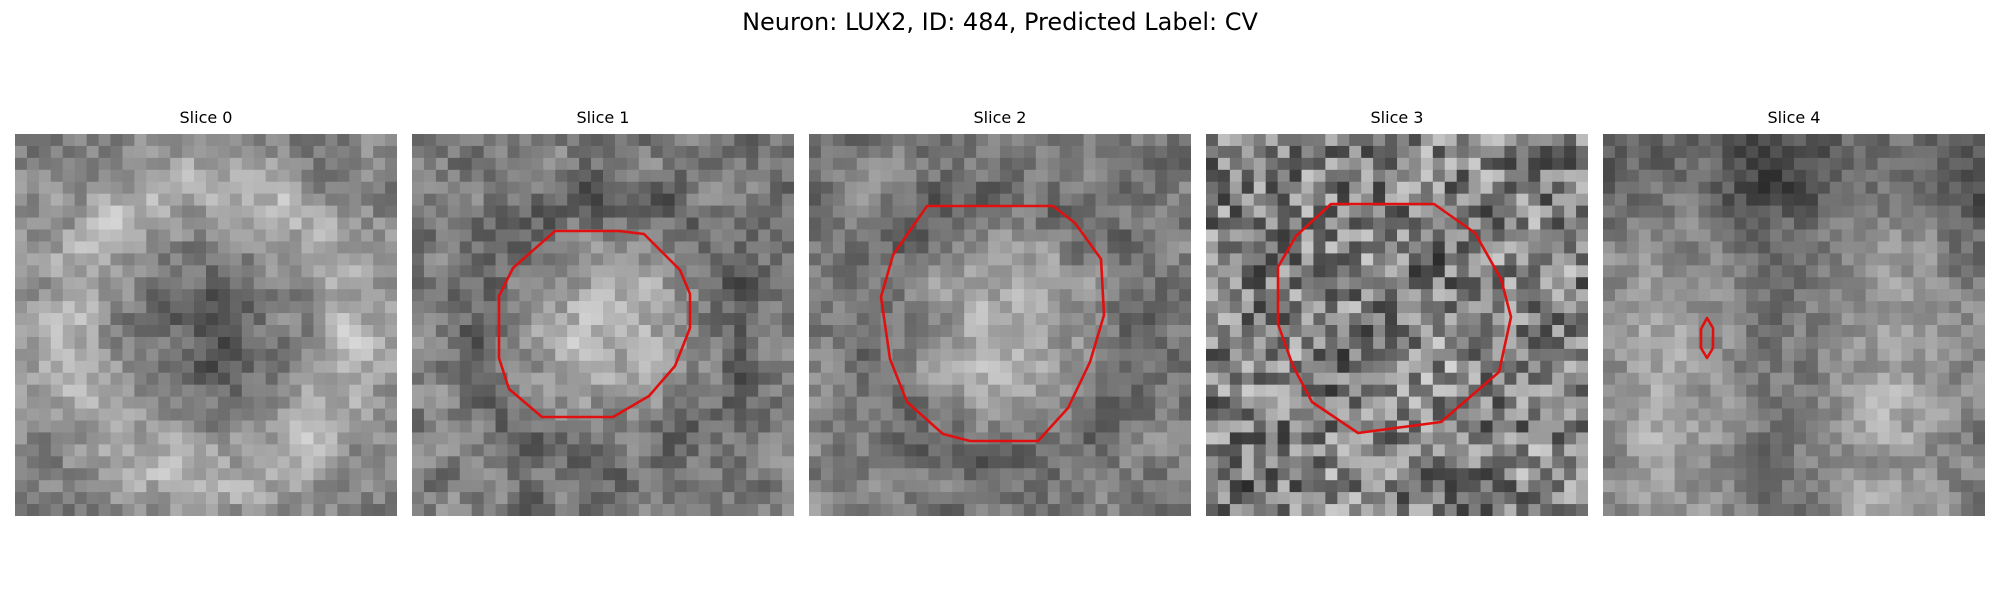 This screenshot has width=2000, height=600. Describe the element at coordinates (206, 117) in the screenshot. I see `slice-title: Slice 0` at that location.